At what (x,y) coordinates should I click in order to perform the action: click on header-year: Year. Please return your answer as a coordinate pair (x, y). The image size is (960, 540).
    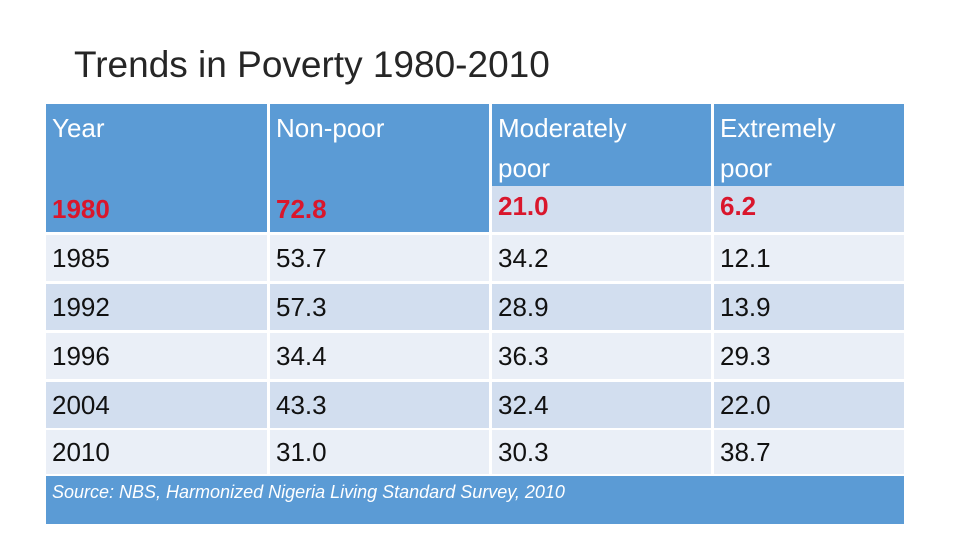
    Looking at the image, I should click on (156, 145).